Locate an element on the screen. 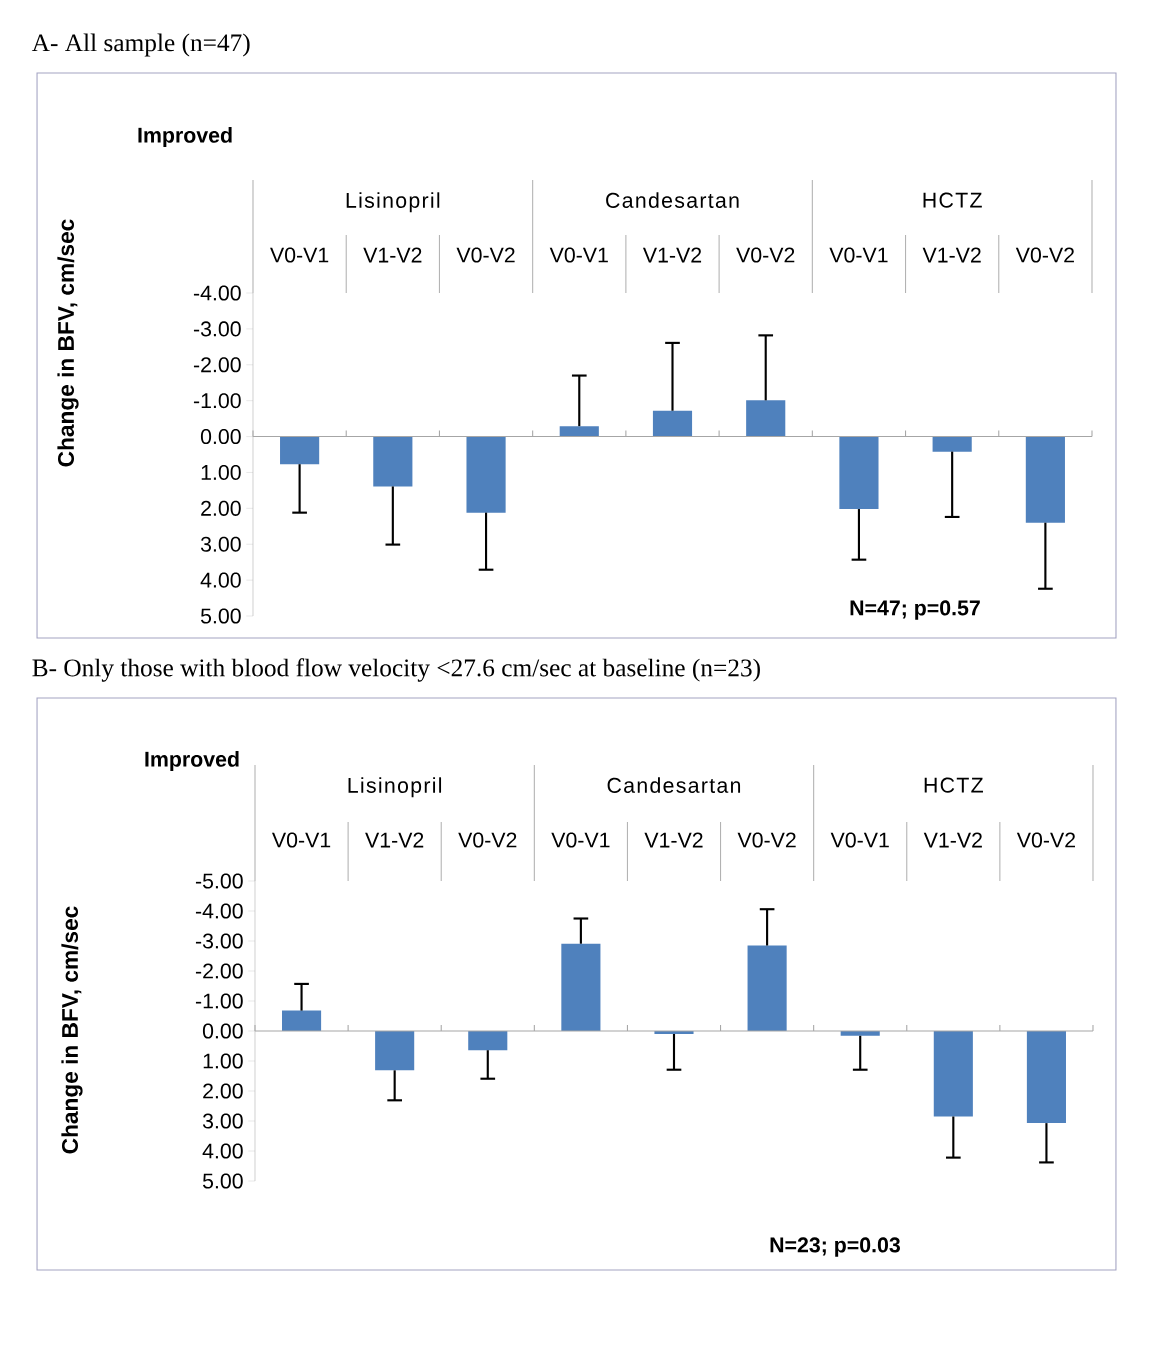  annotation: N=47; p=0.57 is located at coordinates (915, 610).